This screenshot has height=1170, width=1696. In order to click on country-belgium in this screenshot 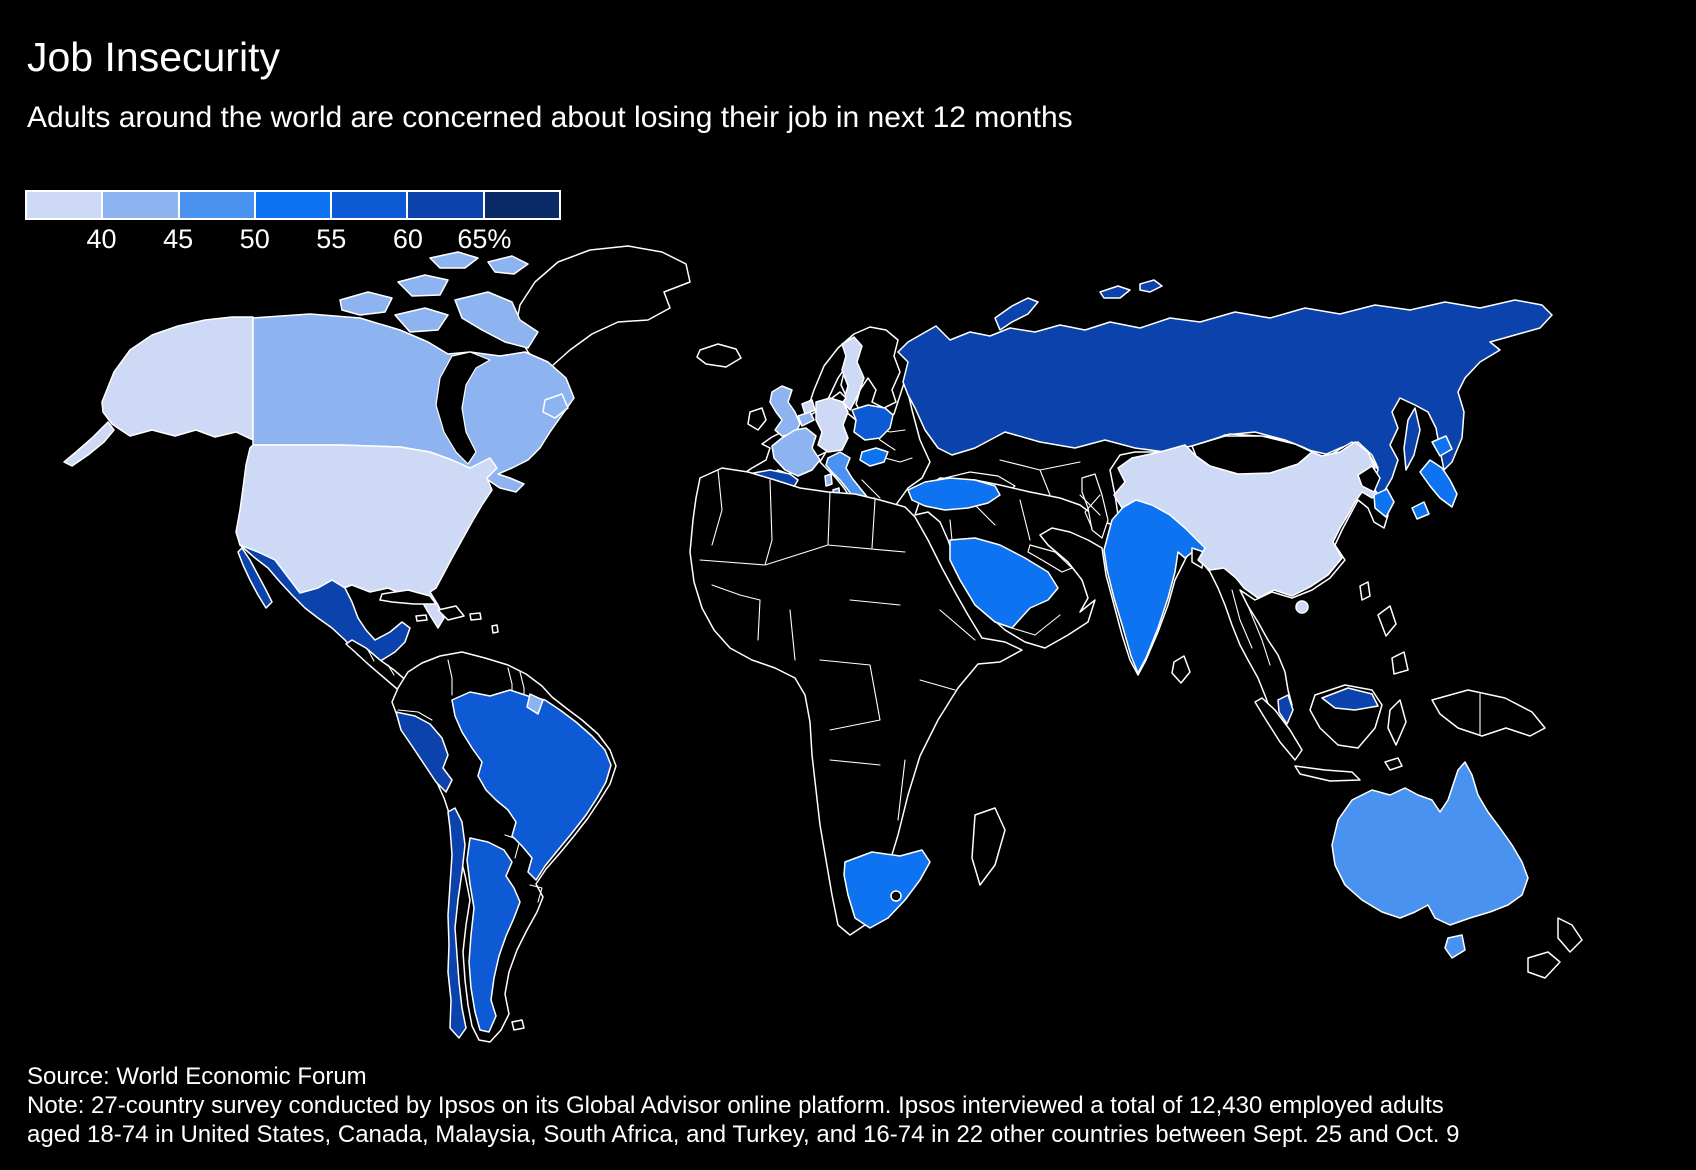, I will do `click(806, 419)`.